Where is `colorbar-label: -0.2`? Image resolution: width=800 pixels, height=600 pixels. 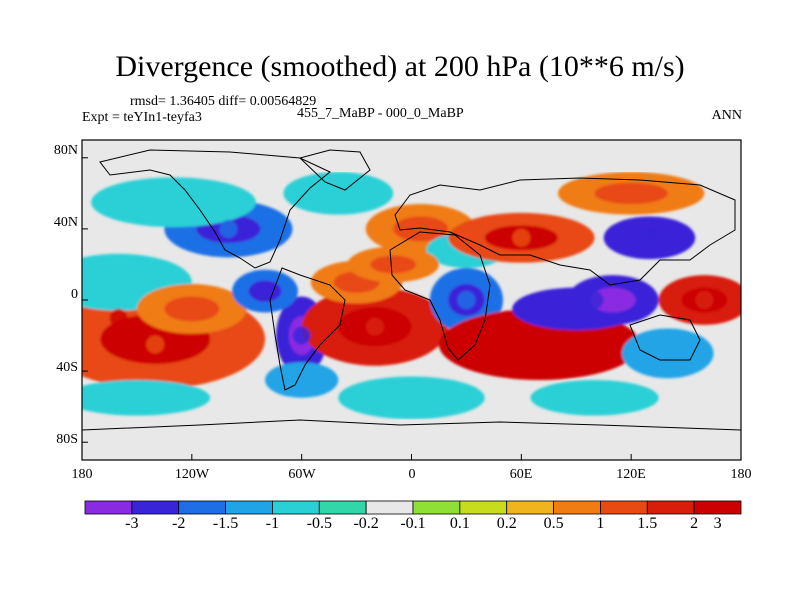
colorbar-label: -0.2 is located at coordinates (366, 523).